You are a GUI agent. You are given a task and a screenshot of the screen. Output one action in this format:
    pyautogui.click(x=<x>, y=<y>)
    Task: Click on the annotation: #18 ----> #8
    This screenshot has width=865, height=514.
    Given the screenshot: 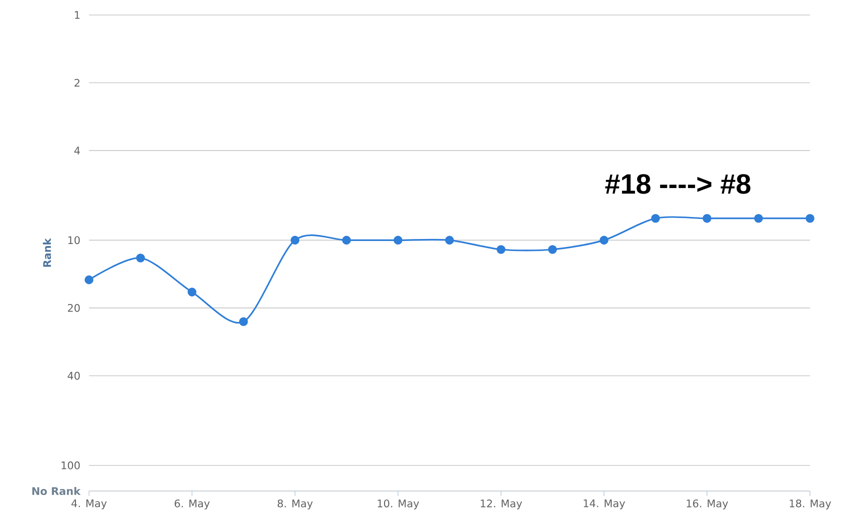 What is the action you would take?
    pyautogui.click(x=677, y=184)
    